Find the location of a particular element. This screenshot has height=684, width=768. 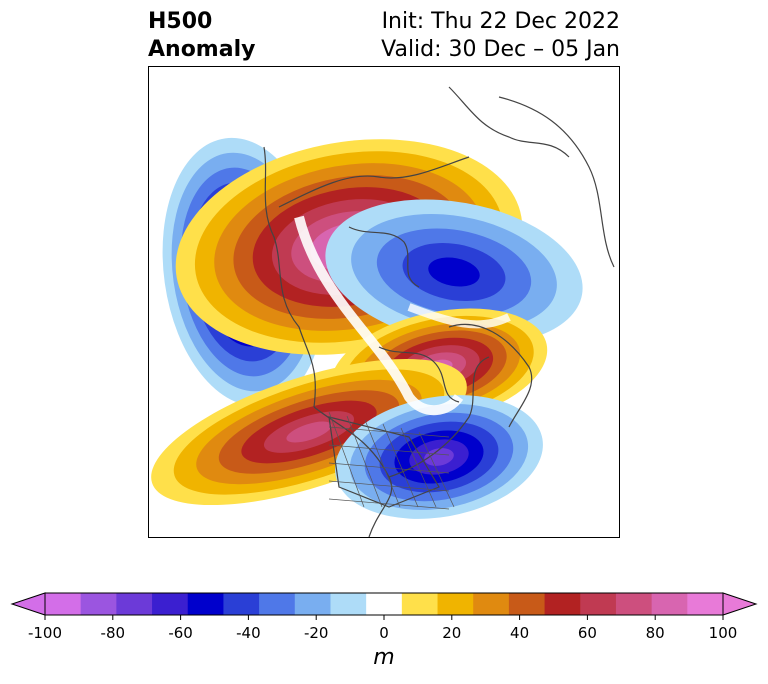

valid-time: Valid: 30 Dec – 05 Jan is located at coordinates (500, 49).